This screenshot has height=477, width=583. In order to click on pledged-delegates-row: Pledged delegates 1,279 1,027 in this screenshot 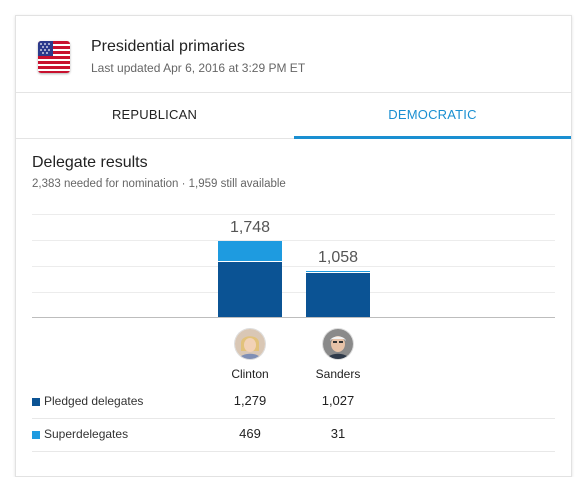, I will do `click(293, 402)`.